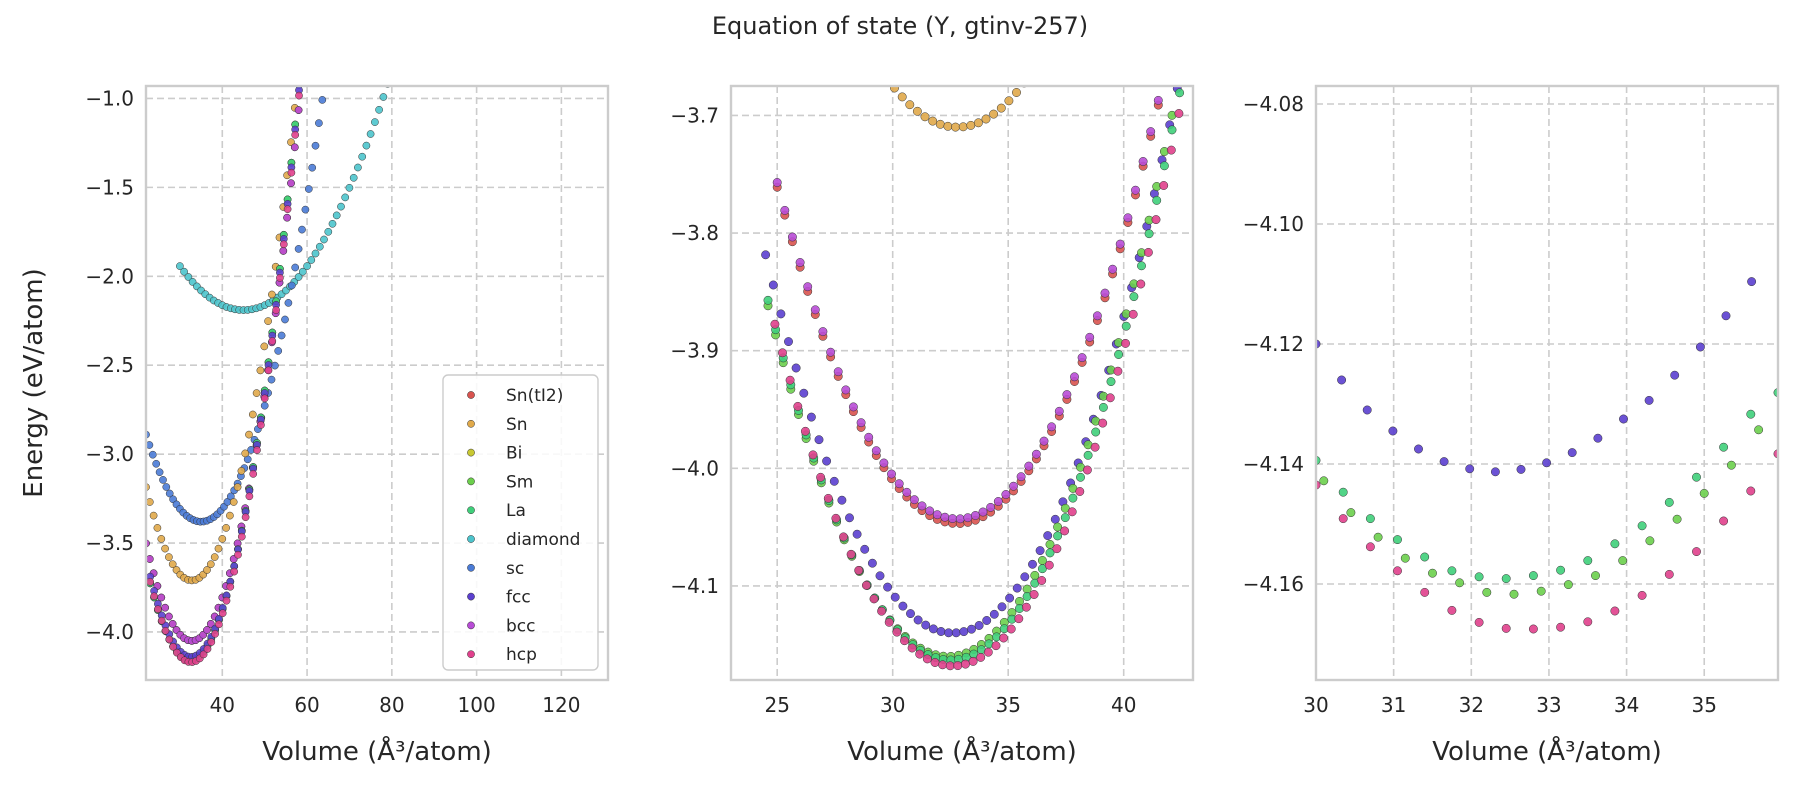 This screenshot has height=800, width=1800. What do you see at coordinates (391, 705) in the screenshot?
I see `x-tick-label: 80` at bounding box center [391, 705].